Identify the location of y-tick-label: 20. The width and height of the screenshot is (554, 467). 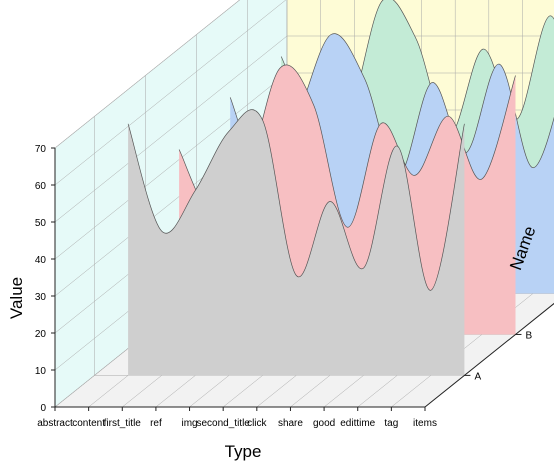
(41, 334).